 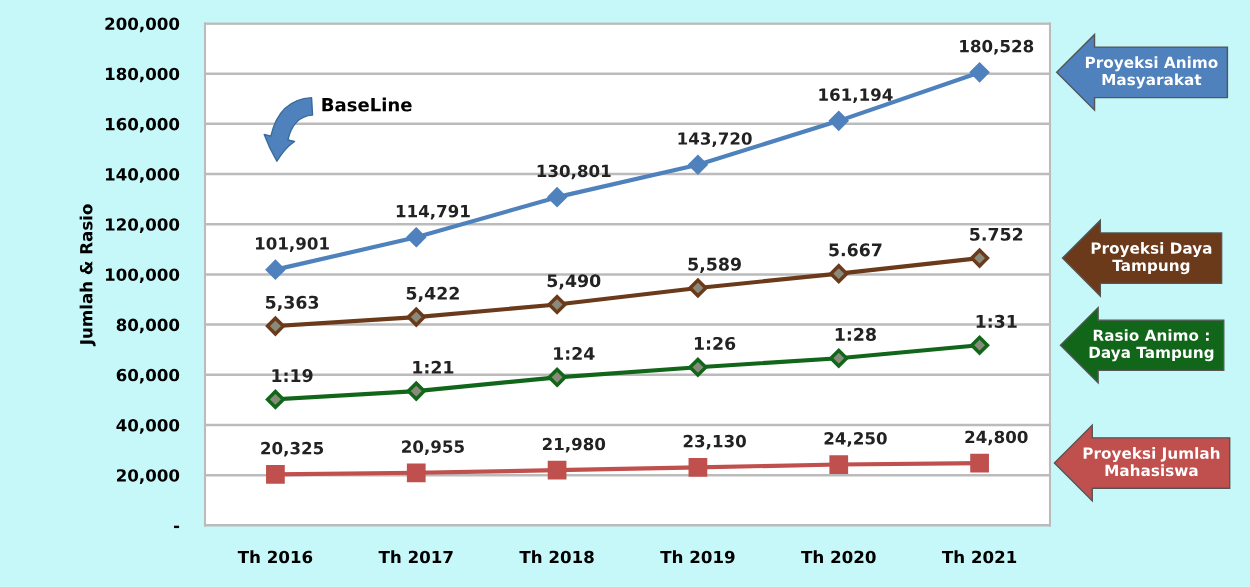 What do you see at coordinates (142, 75) in the screenshot?
I see `y-tick-label: 180,000` at bounding box center [142, 75].